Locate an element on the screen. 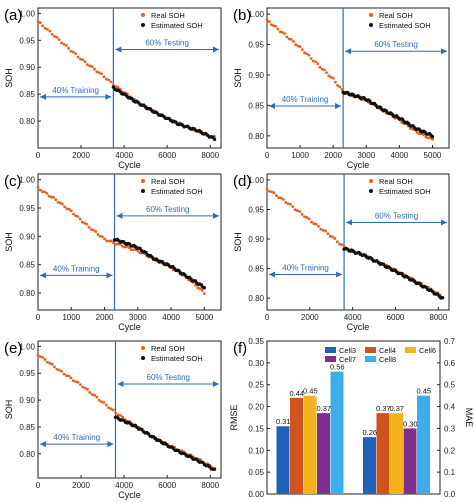 Image resolution: width=474 pixels, height=503 pixels. panel-label: (e) is located at coordinates (13, 348).